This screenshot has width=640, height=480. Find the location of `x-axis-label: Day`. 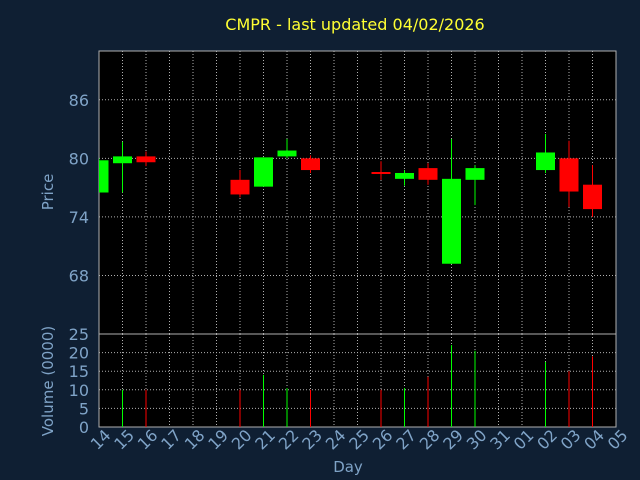

x-axis-label: Day is located at coordinates (348, 467).